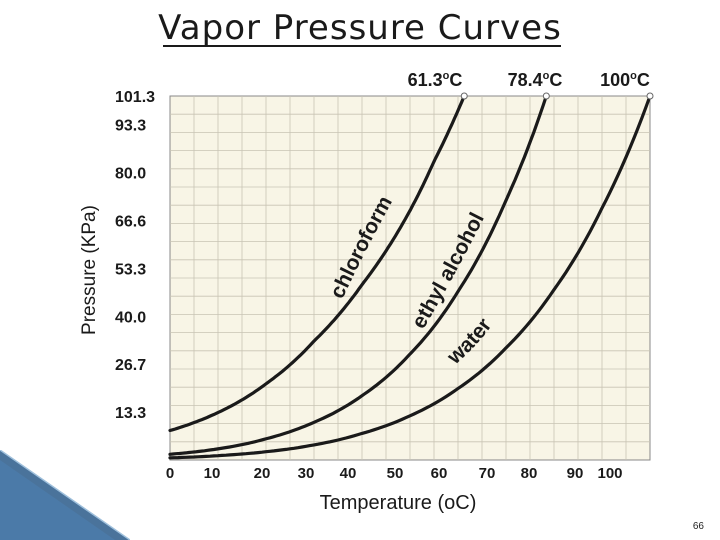 The height and width of the screenshot is (540, 720). I want to click on x-tick-label: 70, so click(487, 473).